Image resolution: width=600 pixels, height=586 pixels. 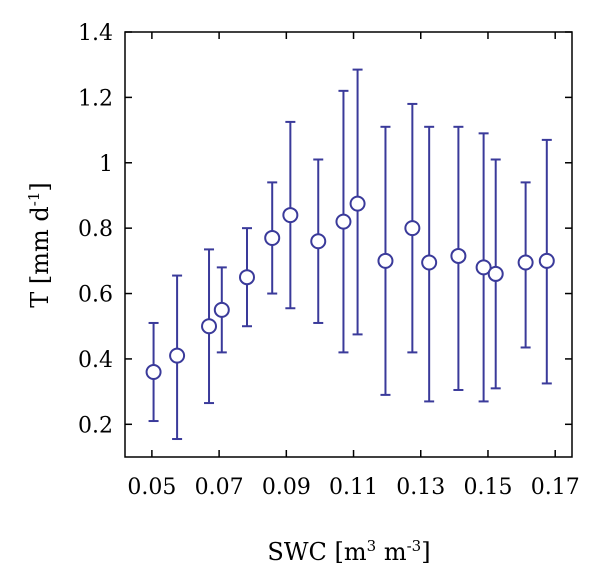 I want to click on y-axis-label: T [mm d-1], so click(x=39, y=245).